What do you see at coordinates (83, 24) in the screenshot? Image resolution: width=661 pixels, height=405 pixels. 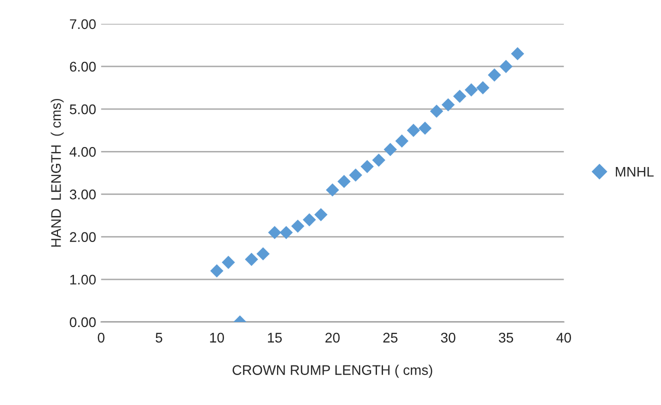 I see `y-tick-label: 7.00` at bounding box center [83, 24].